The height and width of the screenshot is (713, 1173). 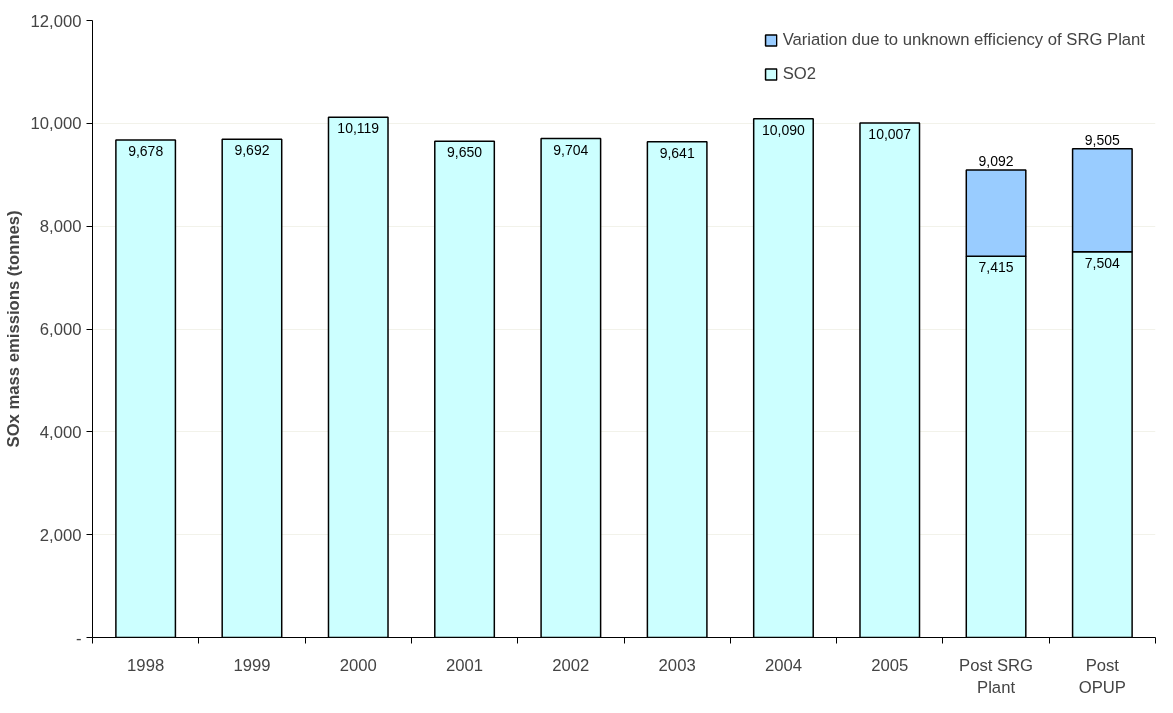 I want to click on x-tick-label: Post SRG Plant, so click(x=996, y=676).